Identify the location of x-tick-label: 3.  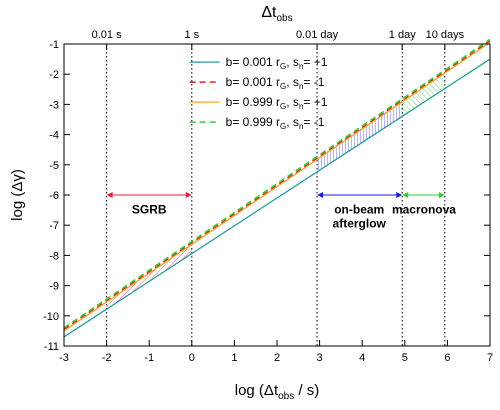
(320, 358).